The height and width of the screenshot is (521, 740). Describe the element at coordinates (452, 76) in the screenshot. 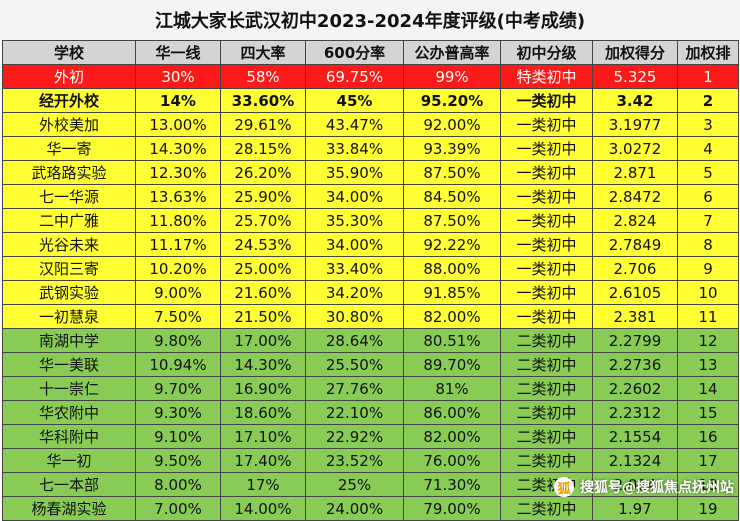

I see `puga-cell: 99%` at that location.